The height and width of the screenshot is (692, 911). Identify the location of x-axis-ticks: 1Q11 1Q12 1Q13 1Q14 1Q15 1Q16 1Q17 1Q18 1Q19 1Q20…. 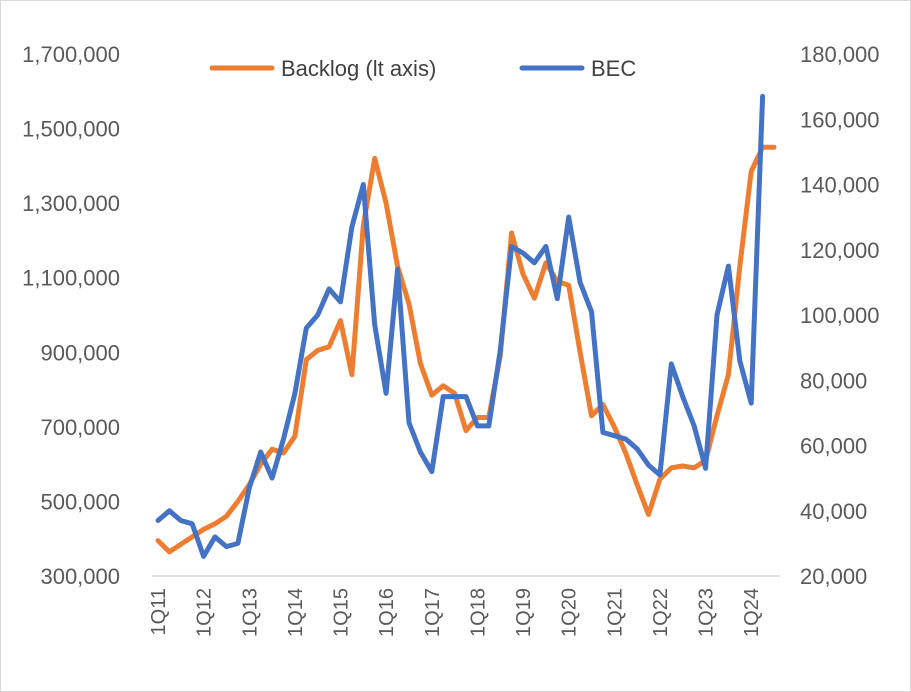
(455, 612).